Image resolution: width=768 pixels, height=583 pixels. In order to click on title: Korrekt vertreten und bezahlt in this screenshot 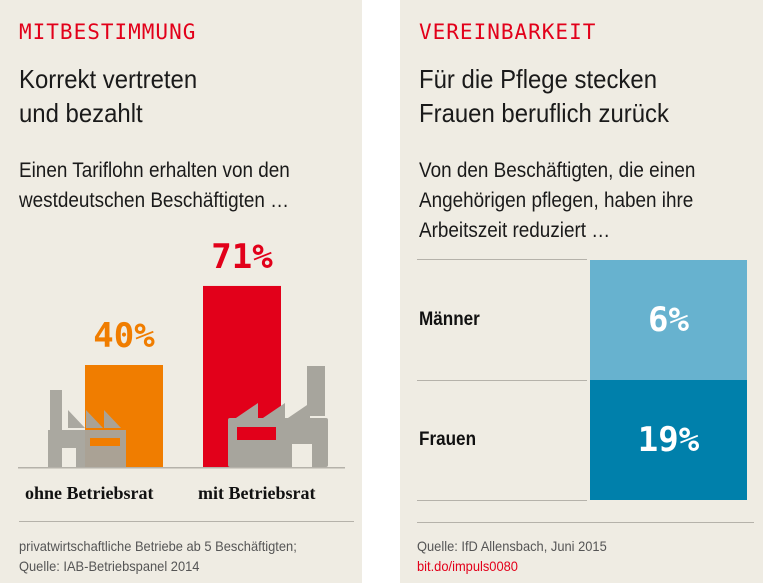, I will do `click(108, 96)`.